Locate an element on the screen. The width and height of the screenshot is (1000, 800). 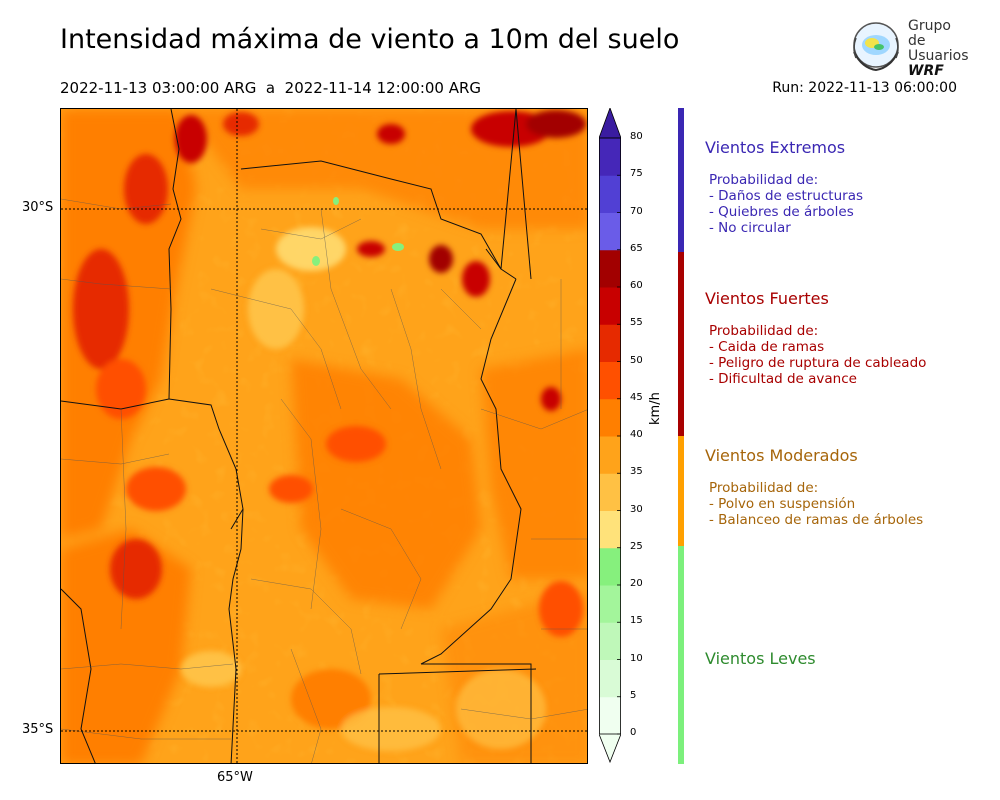
desc-line: - Quiebres de árboles is located at coordinates (781, 212).